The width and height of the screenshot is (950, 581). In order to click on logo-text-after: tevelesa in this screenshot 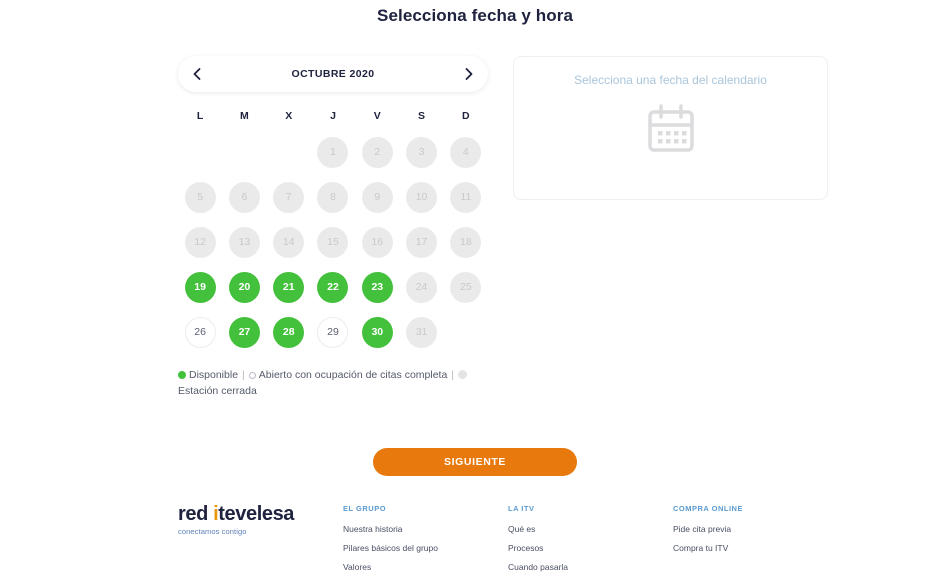, I will do `click(256, 513)`.